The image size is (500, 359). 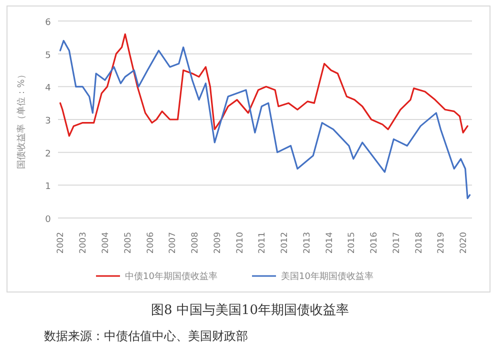 What do you see at coordinates (250, 310) in the screenshot?
I see `text: 图8 中国与美国10年期国债收益率` at bounding box center [250, 310].